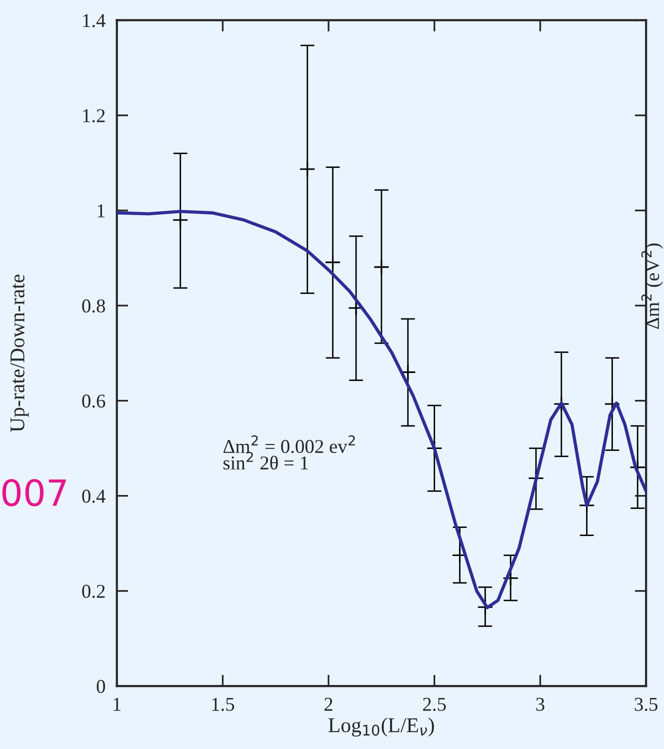 The width and height of the screenshot is (664, 749). What do you see at coordinates (328, 704) in the screenshot?
I see `x-tick-label: 2` at bounding box center [328, 704].